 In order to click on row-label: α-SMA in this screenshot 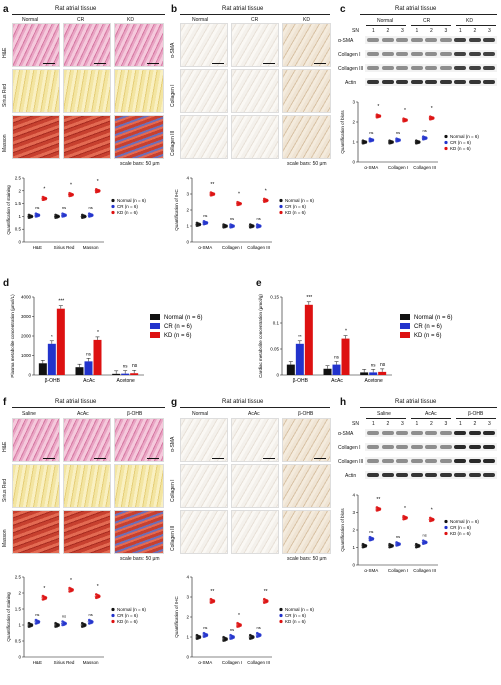, I will do `click(173, 444)`.